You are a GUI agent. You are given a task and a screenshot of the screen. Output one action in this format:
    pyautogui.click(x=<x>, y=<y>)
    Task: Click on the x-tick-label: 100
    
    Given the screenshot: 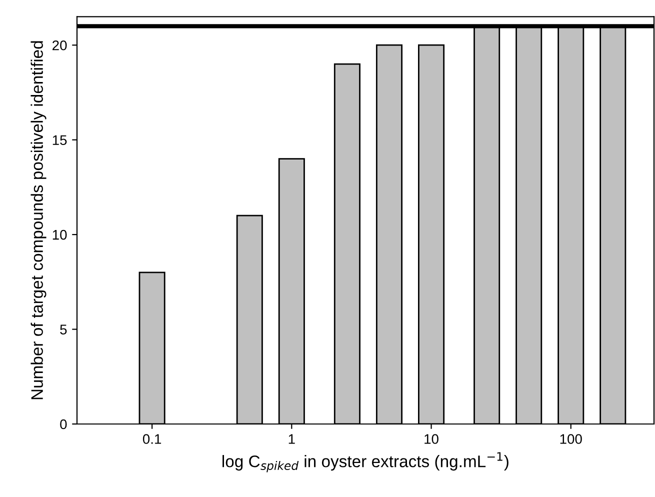 What is the action you would take?
    pyautogui.click(x=571, y=439)
    